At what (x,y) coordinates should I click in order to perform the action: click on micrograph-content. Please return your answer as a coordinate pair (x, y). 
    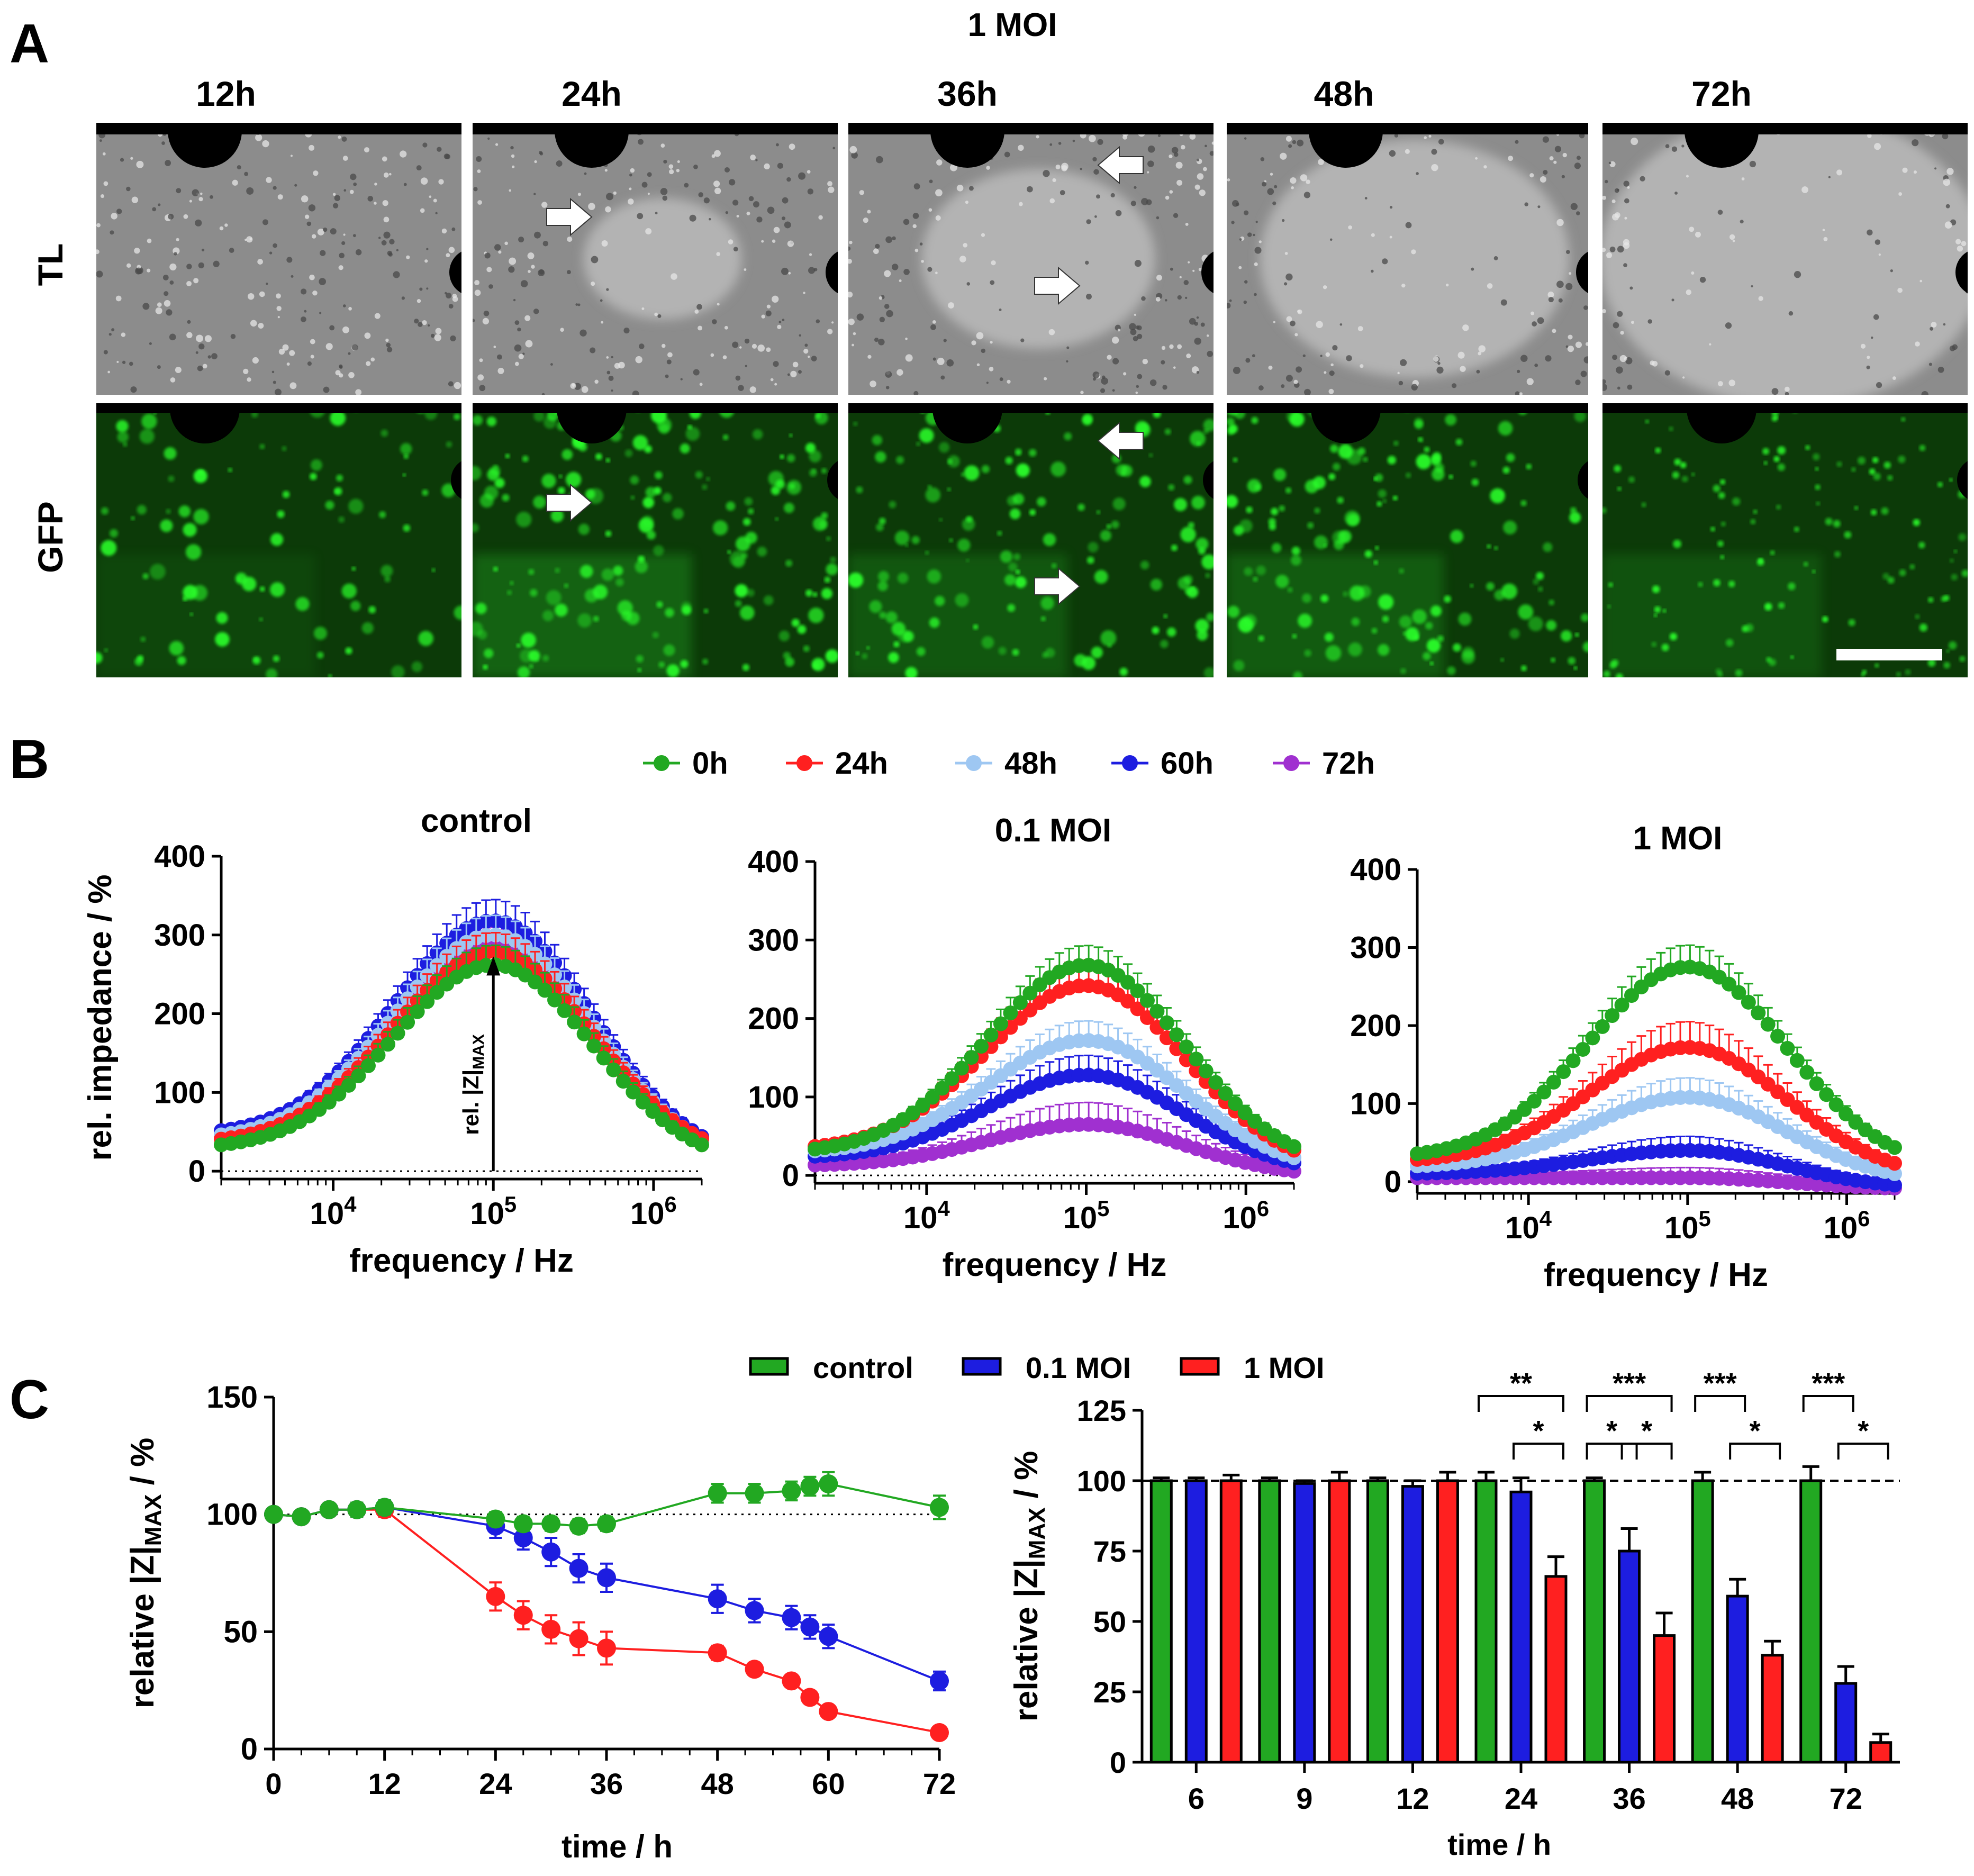
    Looking at the image, I should click on (278, 259).